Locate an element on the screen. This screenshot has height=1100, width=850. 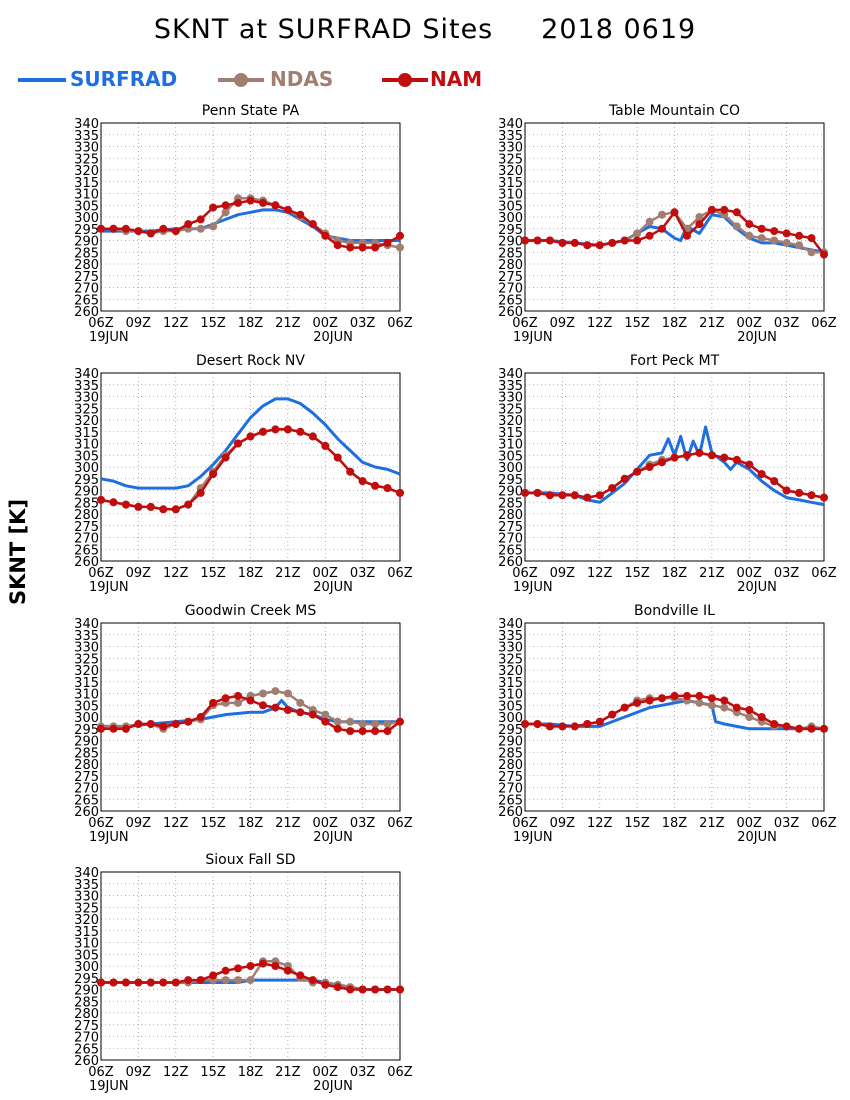
x-tick-label: 18Z is located at coordinates (251, 573).